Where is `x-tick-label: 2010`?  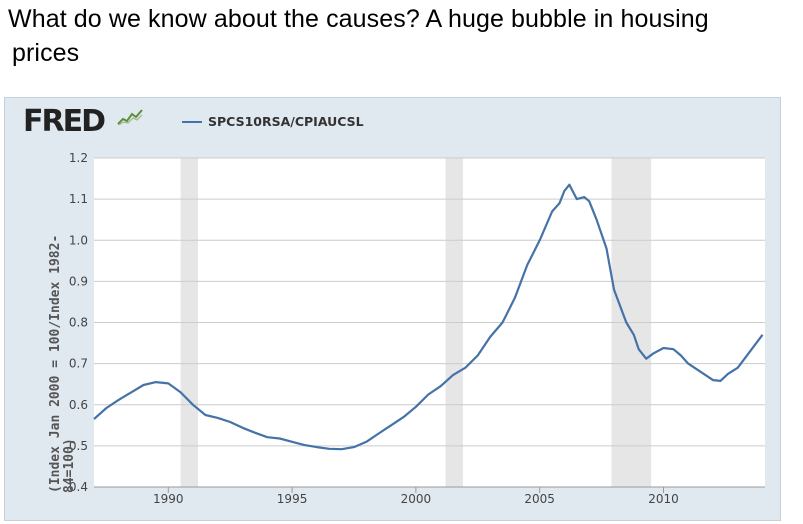
x-tick-label: 2010 is located at coordinates (663, 499).